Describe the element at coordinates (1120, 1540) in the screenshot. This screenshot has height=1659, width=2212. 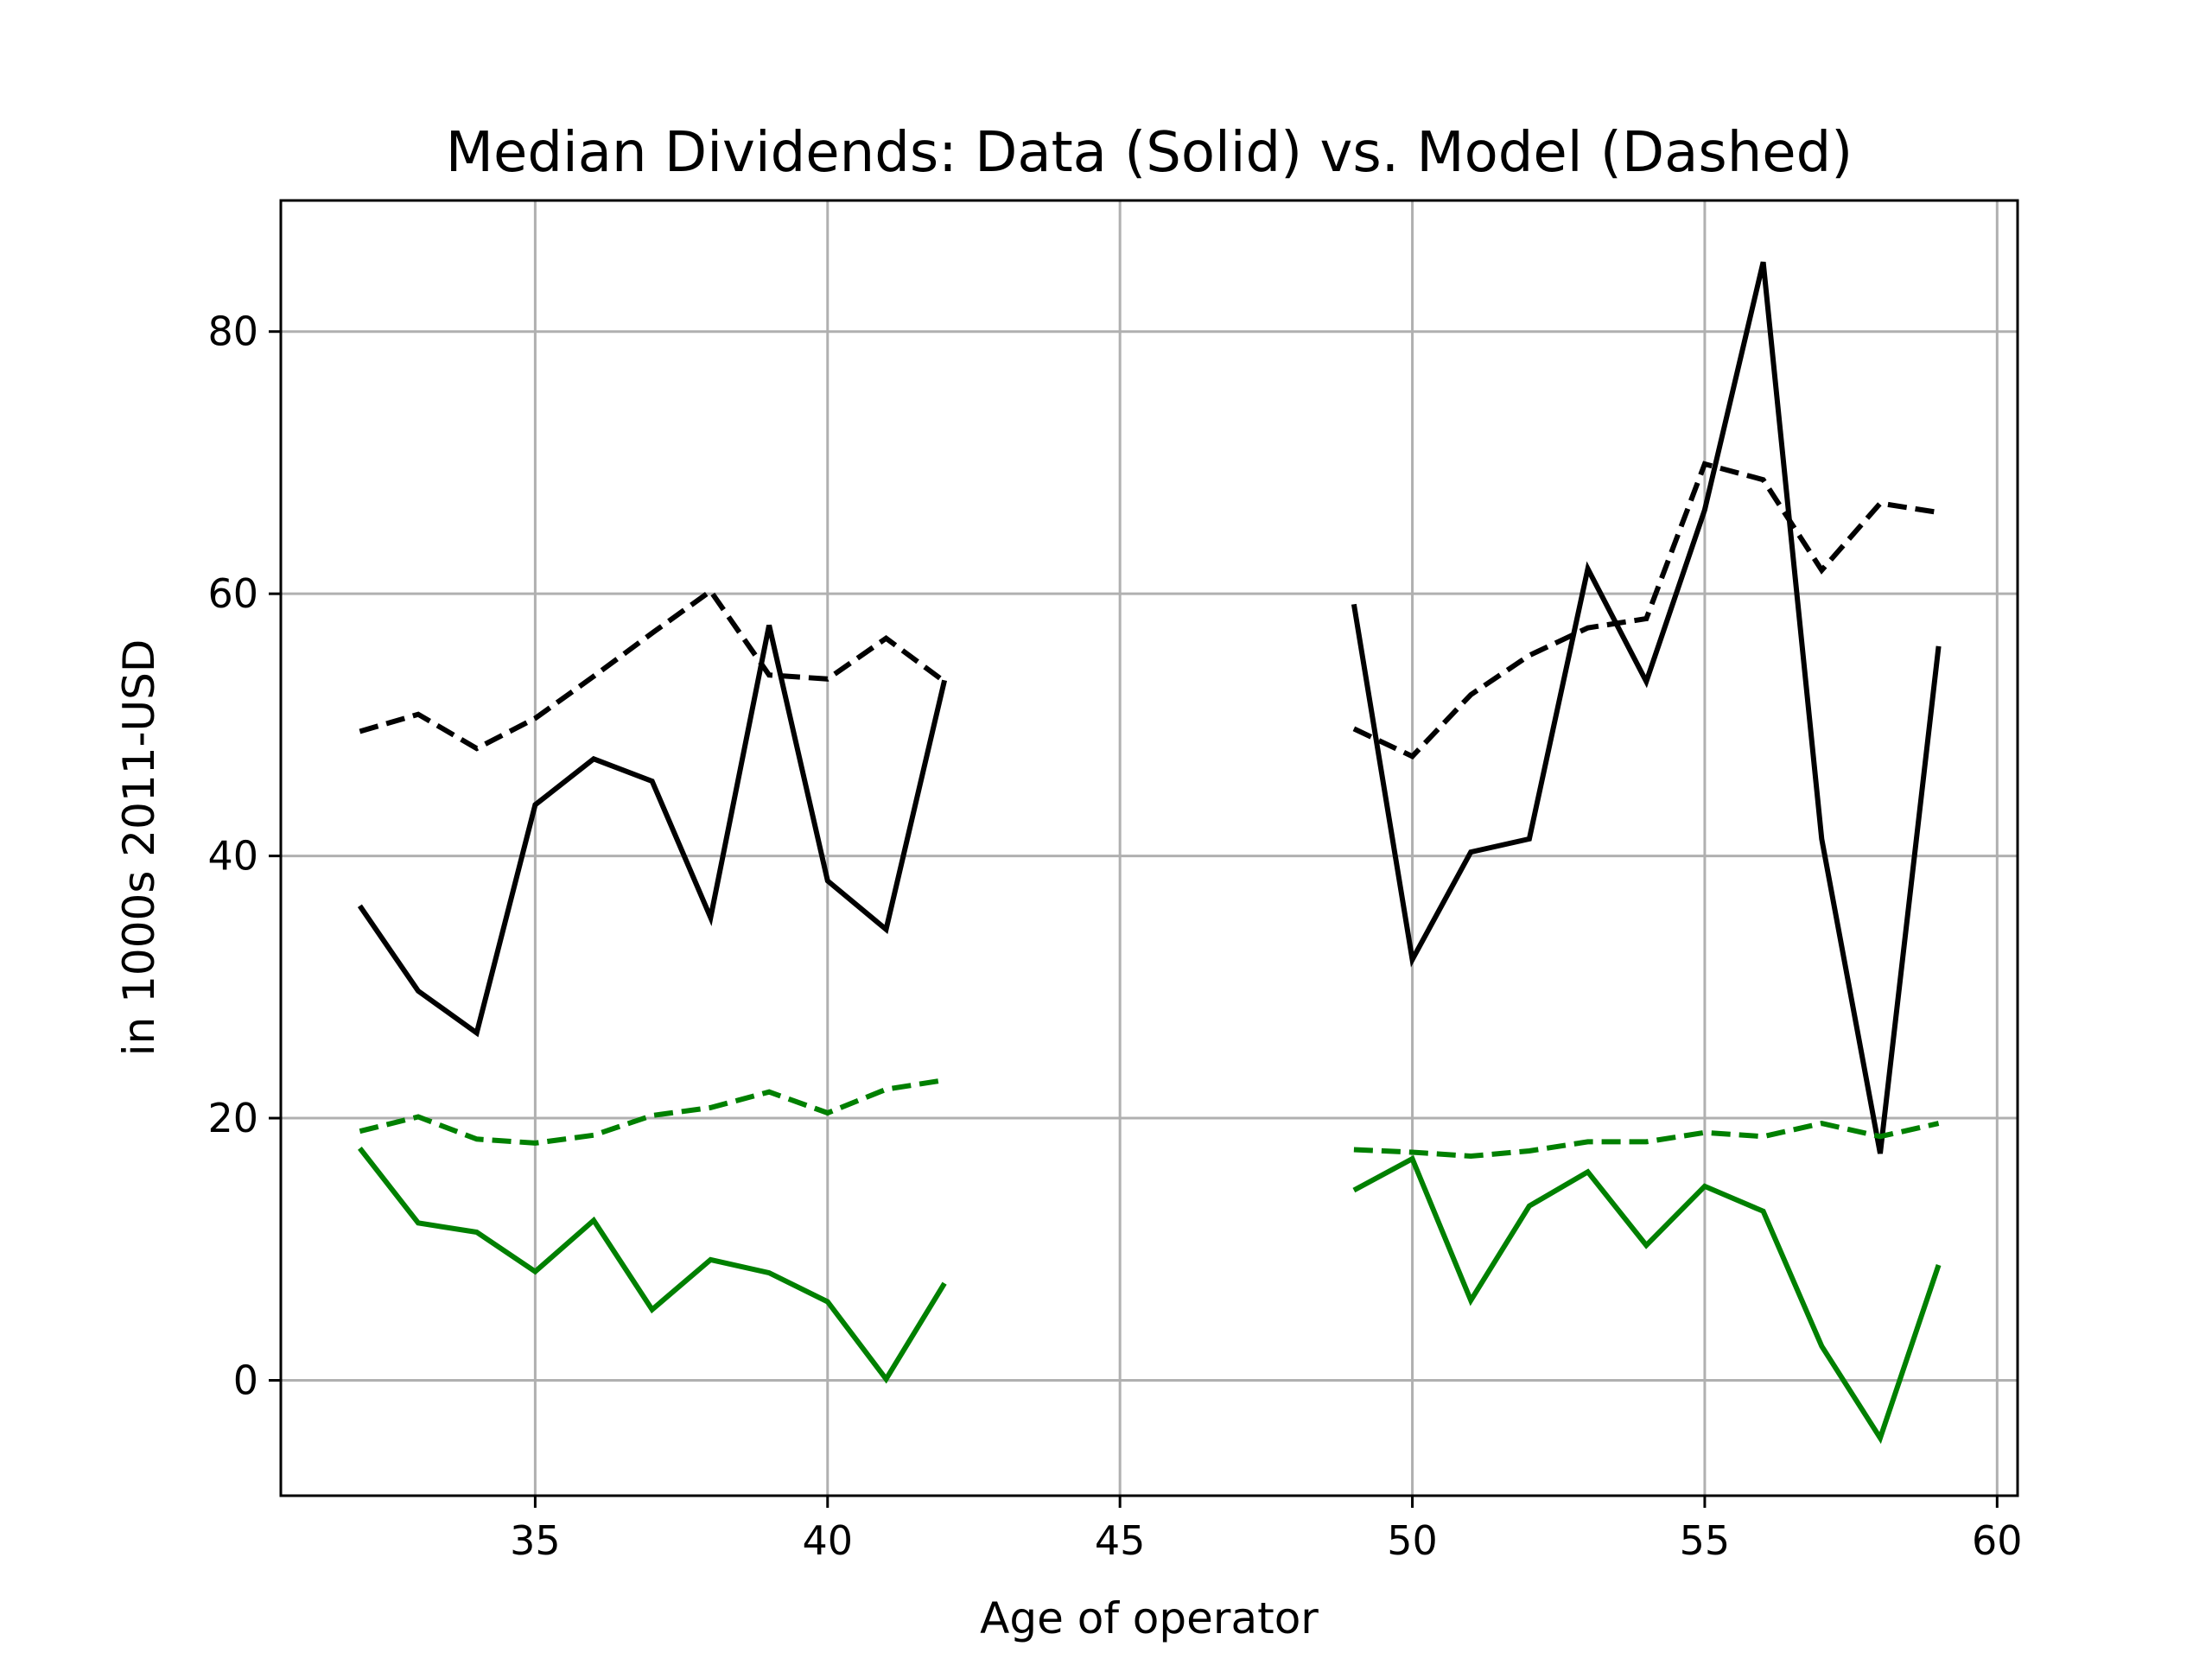
I see `x-tick-label: 45` at that location.